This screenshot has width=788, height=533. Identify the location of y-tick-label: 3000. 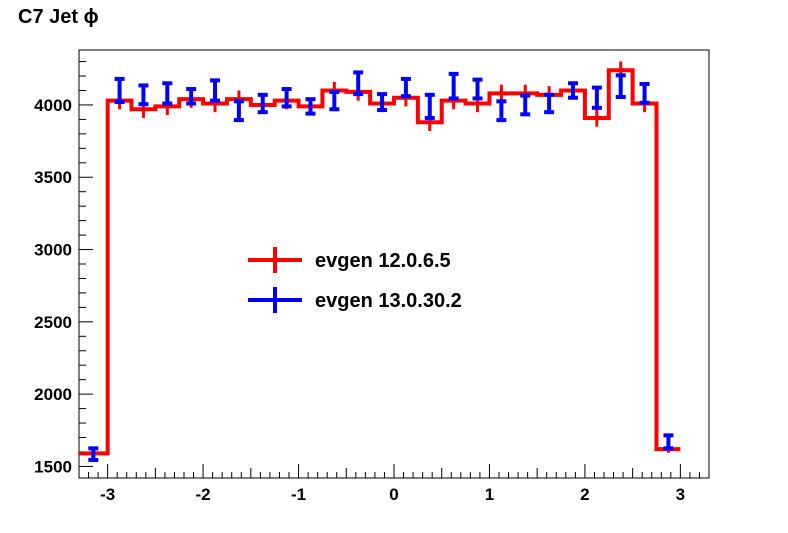
(53, 250).